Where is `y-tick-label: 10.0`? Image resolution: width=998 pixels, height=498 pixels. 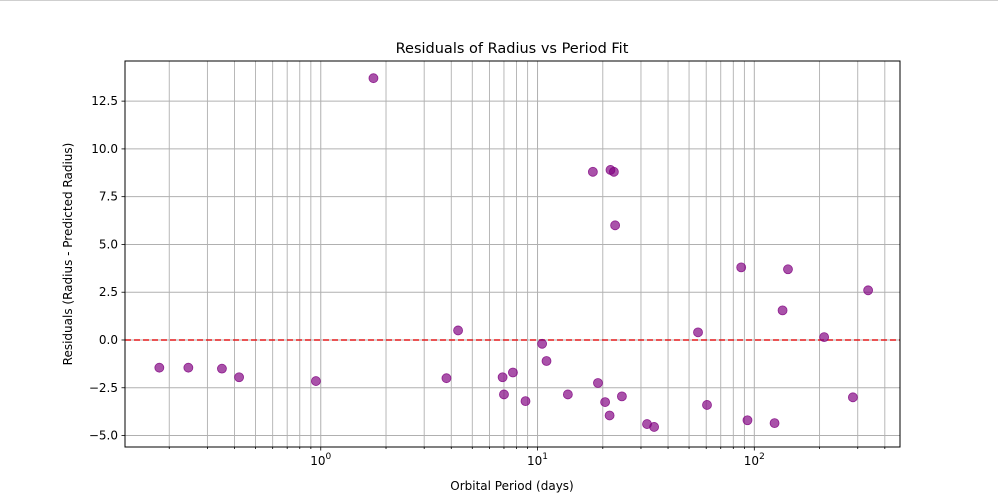
y-tick-label: 10.0 is located at coordinates (104, 149).